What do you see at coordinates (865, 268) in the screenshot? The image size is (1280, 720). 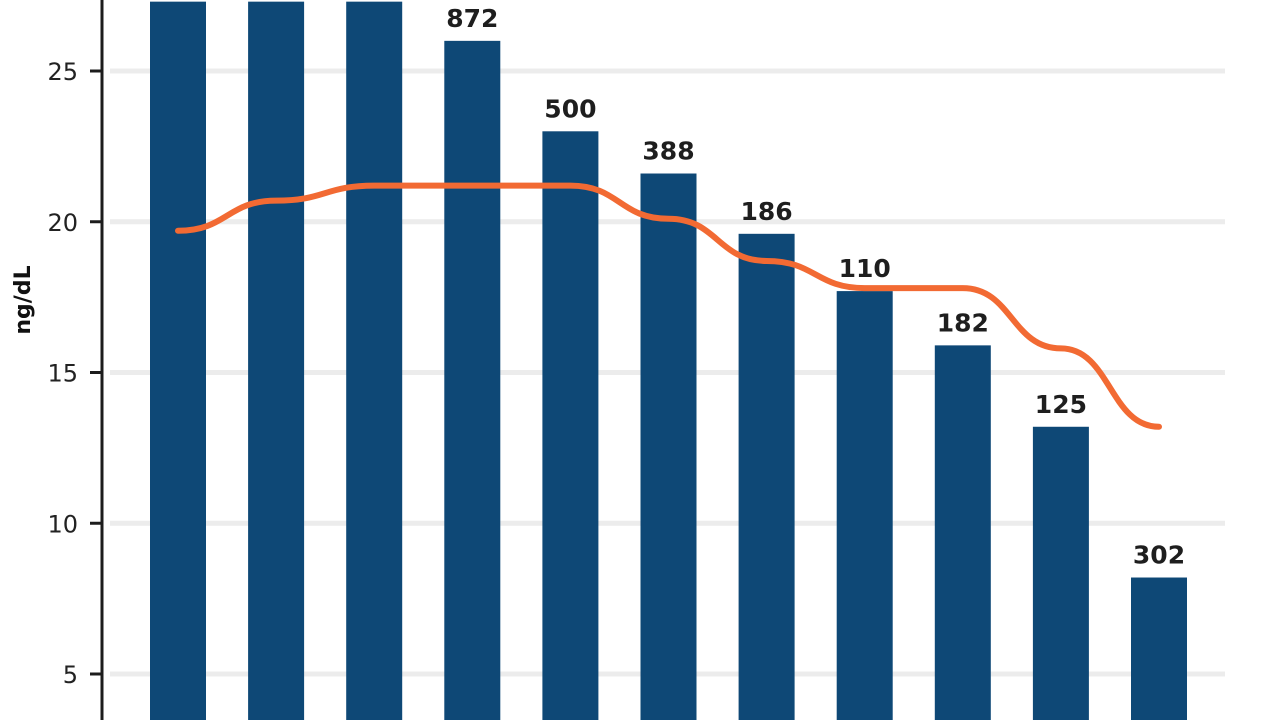 I see `bar-value-label: 110` at bounding box center [865, 268].